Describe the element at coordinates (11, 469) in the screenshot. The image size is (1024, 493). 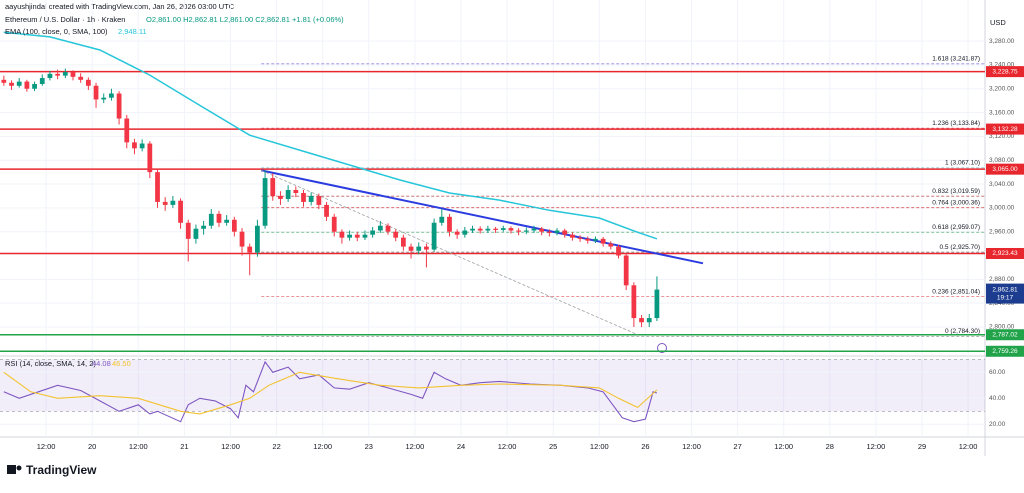
I see `logo-mark` at that location.